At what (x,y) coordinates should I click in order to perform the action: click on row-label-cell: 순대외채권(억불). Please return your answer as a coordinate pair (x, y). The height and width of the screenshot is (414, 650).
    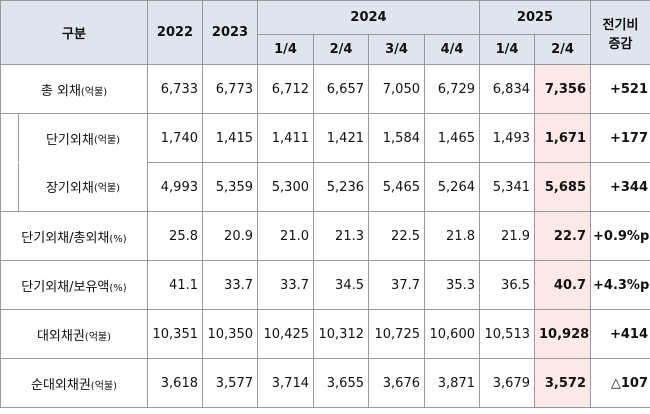
    Looking at the image, I should click on (74, 383).